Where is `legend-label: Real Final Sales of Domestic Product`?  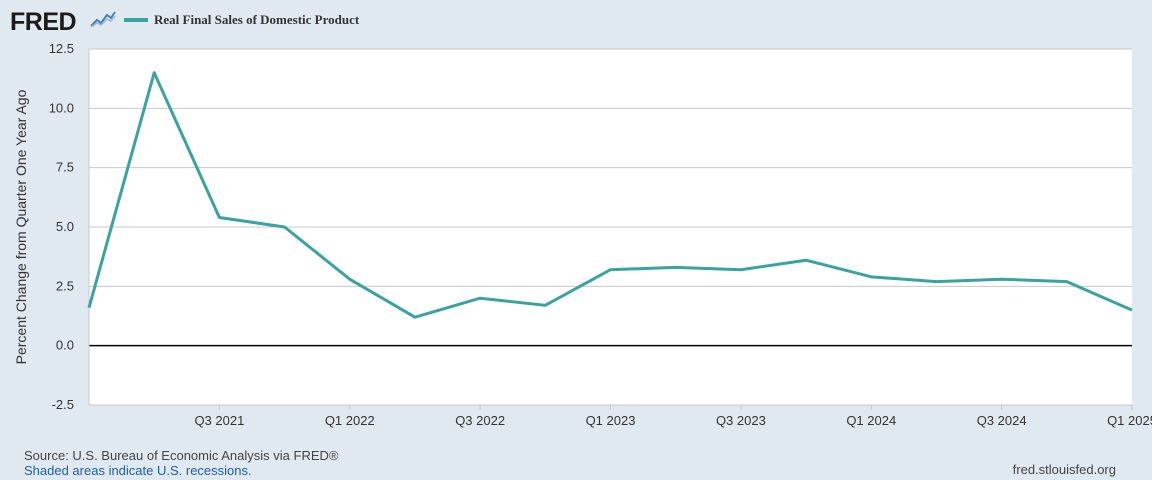 legend-label: Real Final Sales of Domestic Product is located at coordinates (257, 19).